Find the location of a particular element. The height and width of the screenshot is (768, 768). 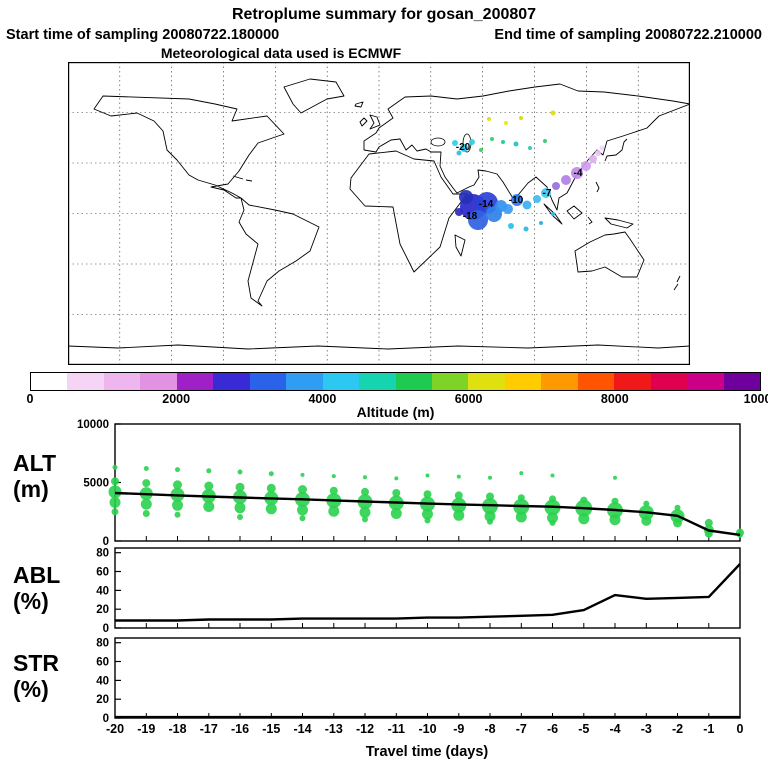

x-tick-label: -7 is located at coordinates (521, 729).